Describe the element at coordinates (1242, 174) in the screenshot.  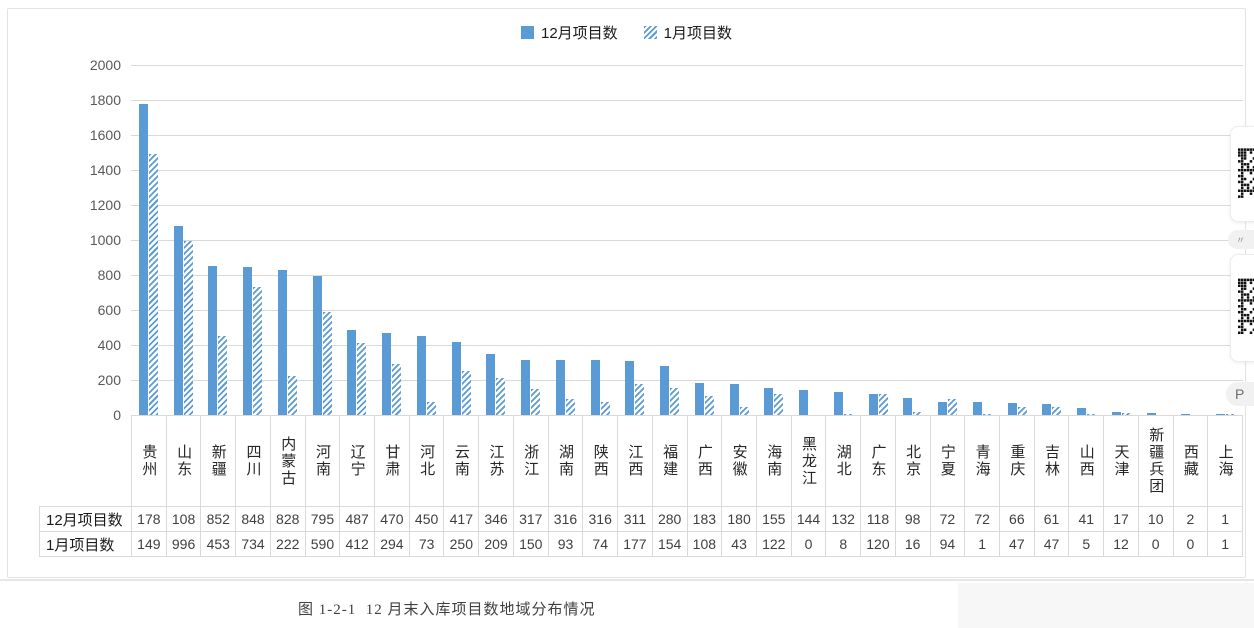
I see `qr-code-card-top` at that location.